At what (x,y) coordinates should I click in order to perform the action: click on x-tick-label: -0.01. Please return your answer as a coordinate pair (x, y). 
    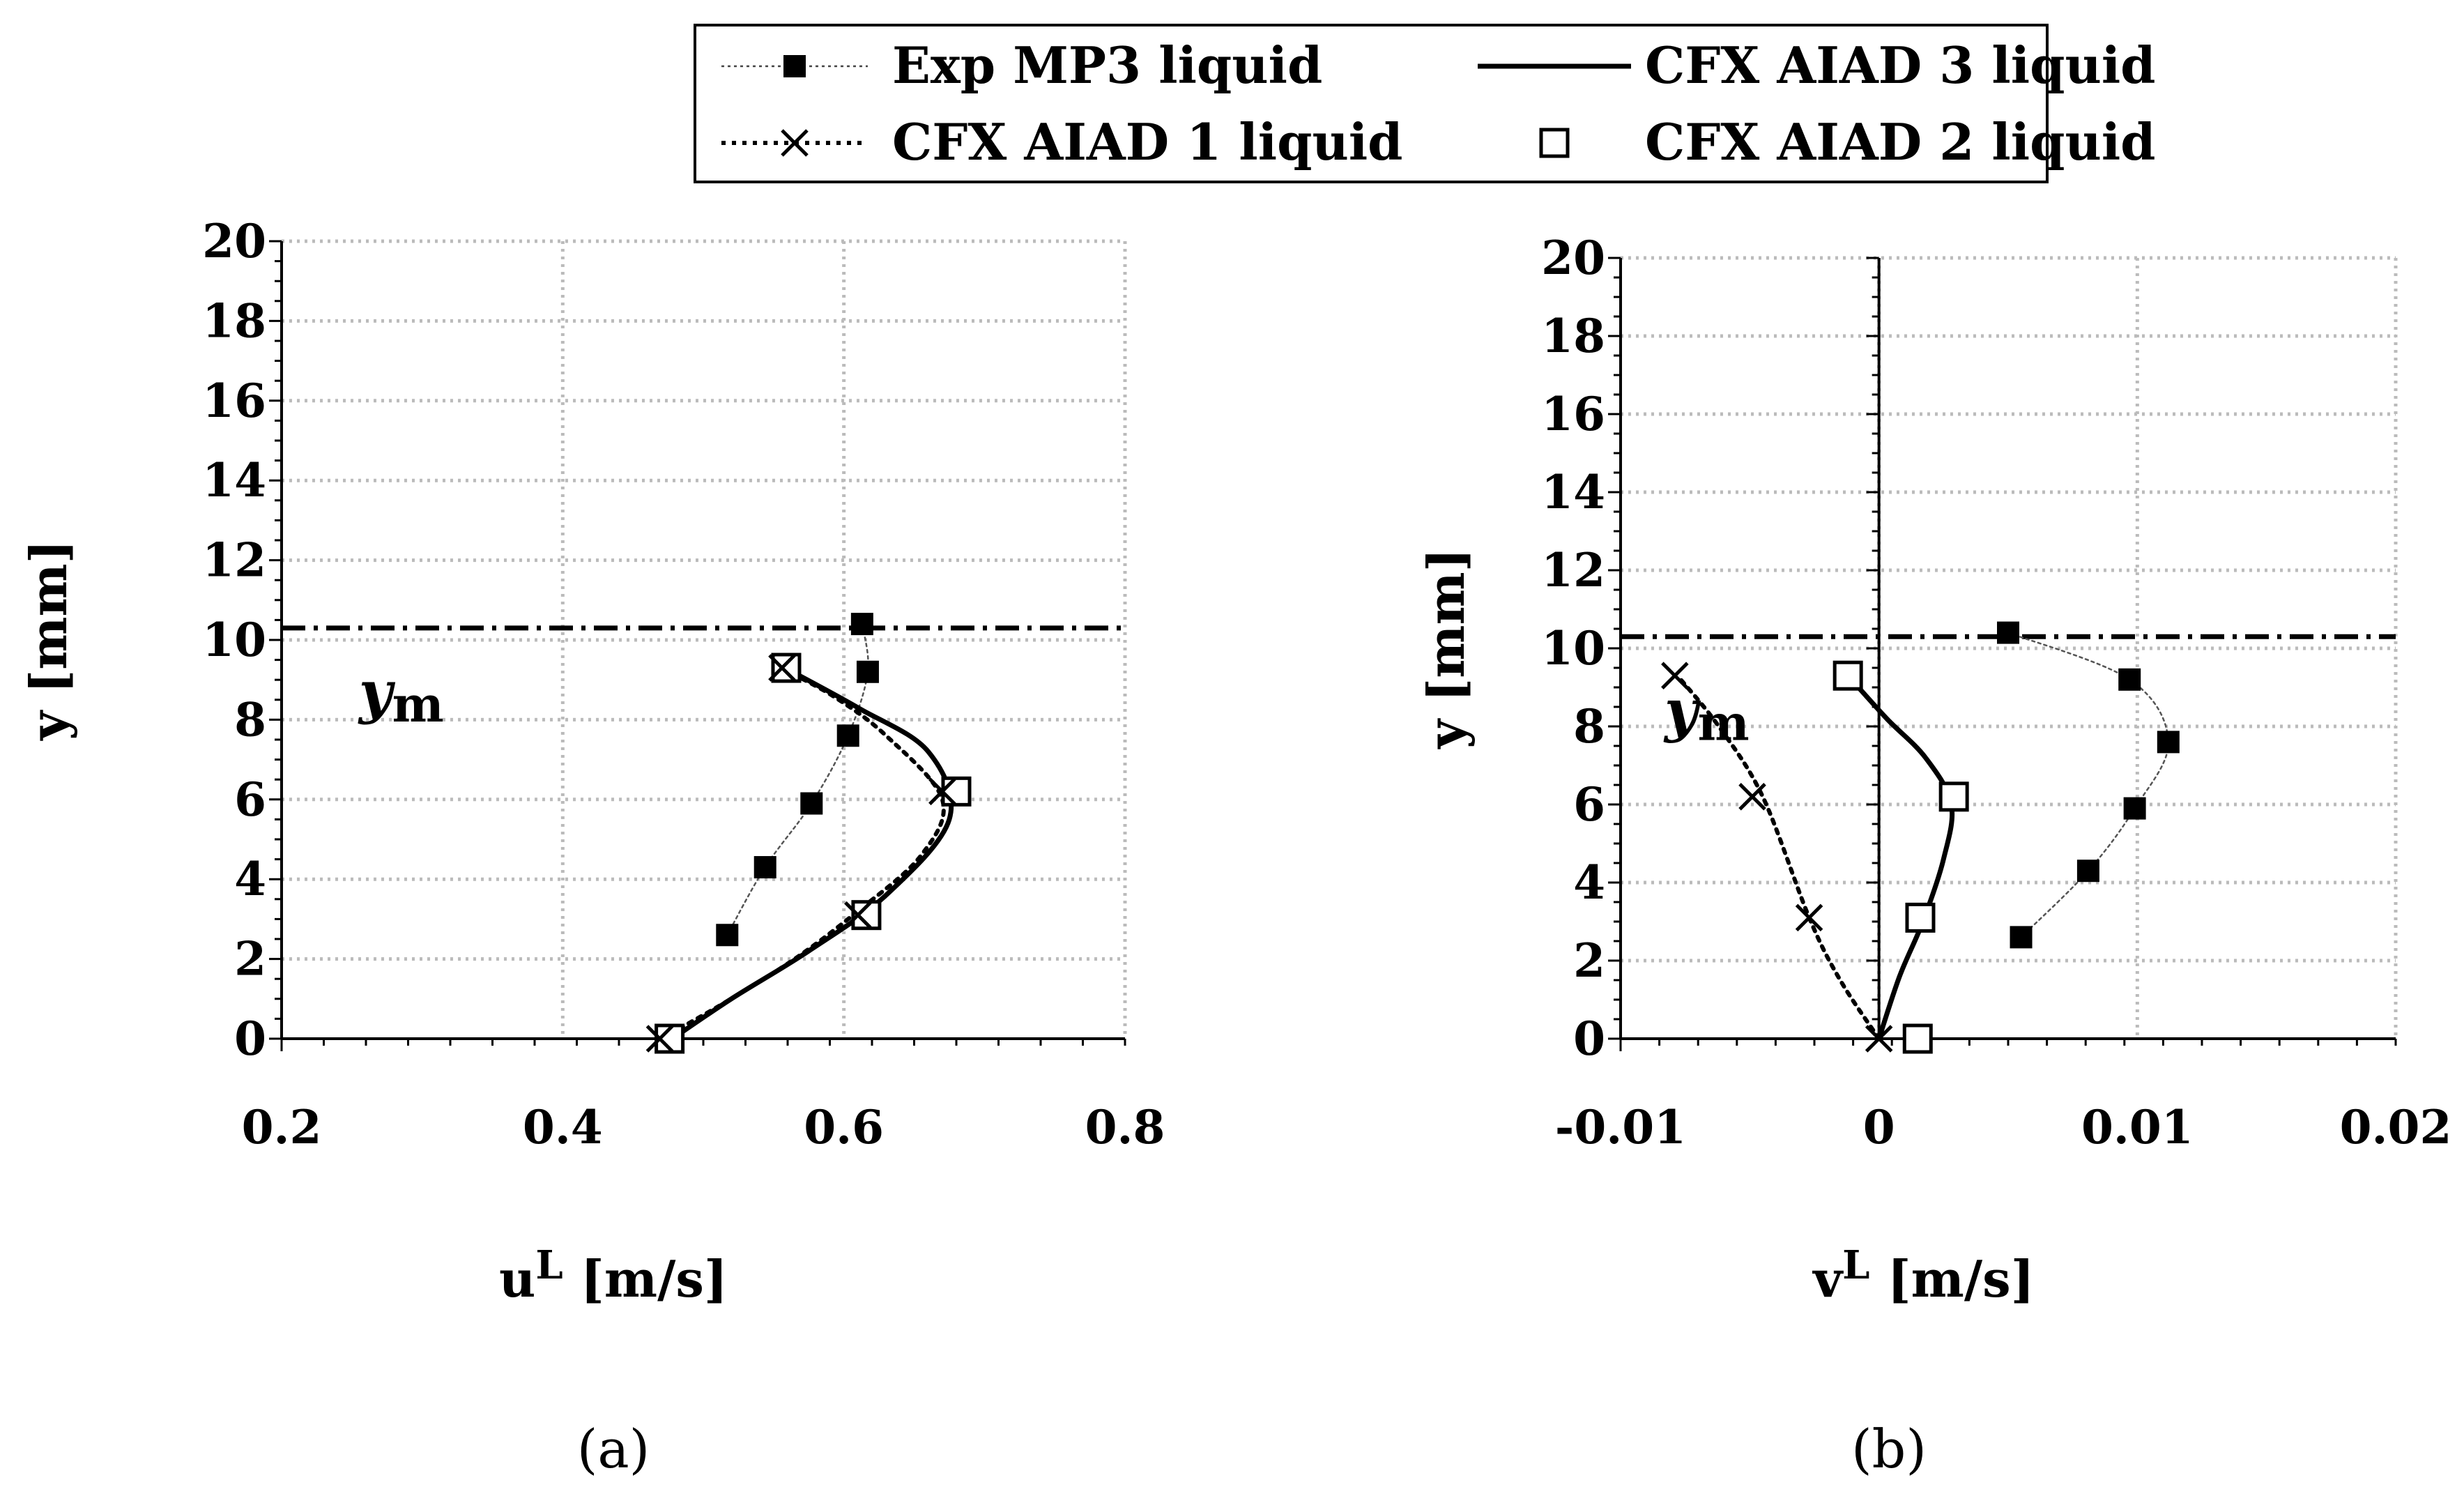
    Looking at the image, I should click on (1620, 1127).